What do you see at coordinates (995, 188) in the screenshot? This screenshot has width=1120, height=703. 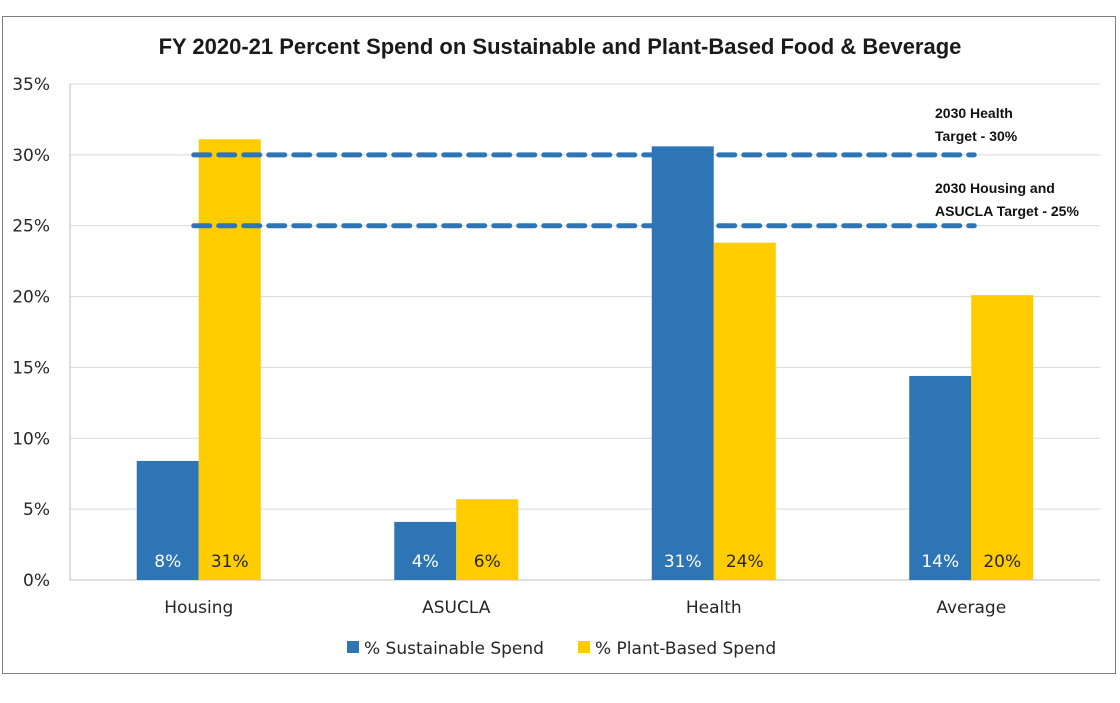 I see `target-annotation: 2030 Housing and` at bounding box center [995, 188].